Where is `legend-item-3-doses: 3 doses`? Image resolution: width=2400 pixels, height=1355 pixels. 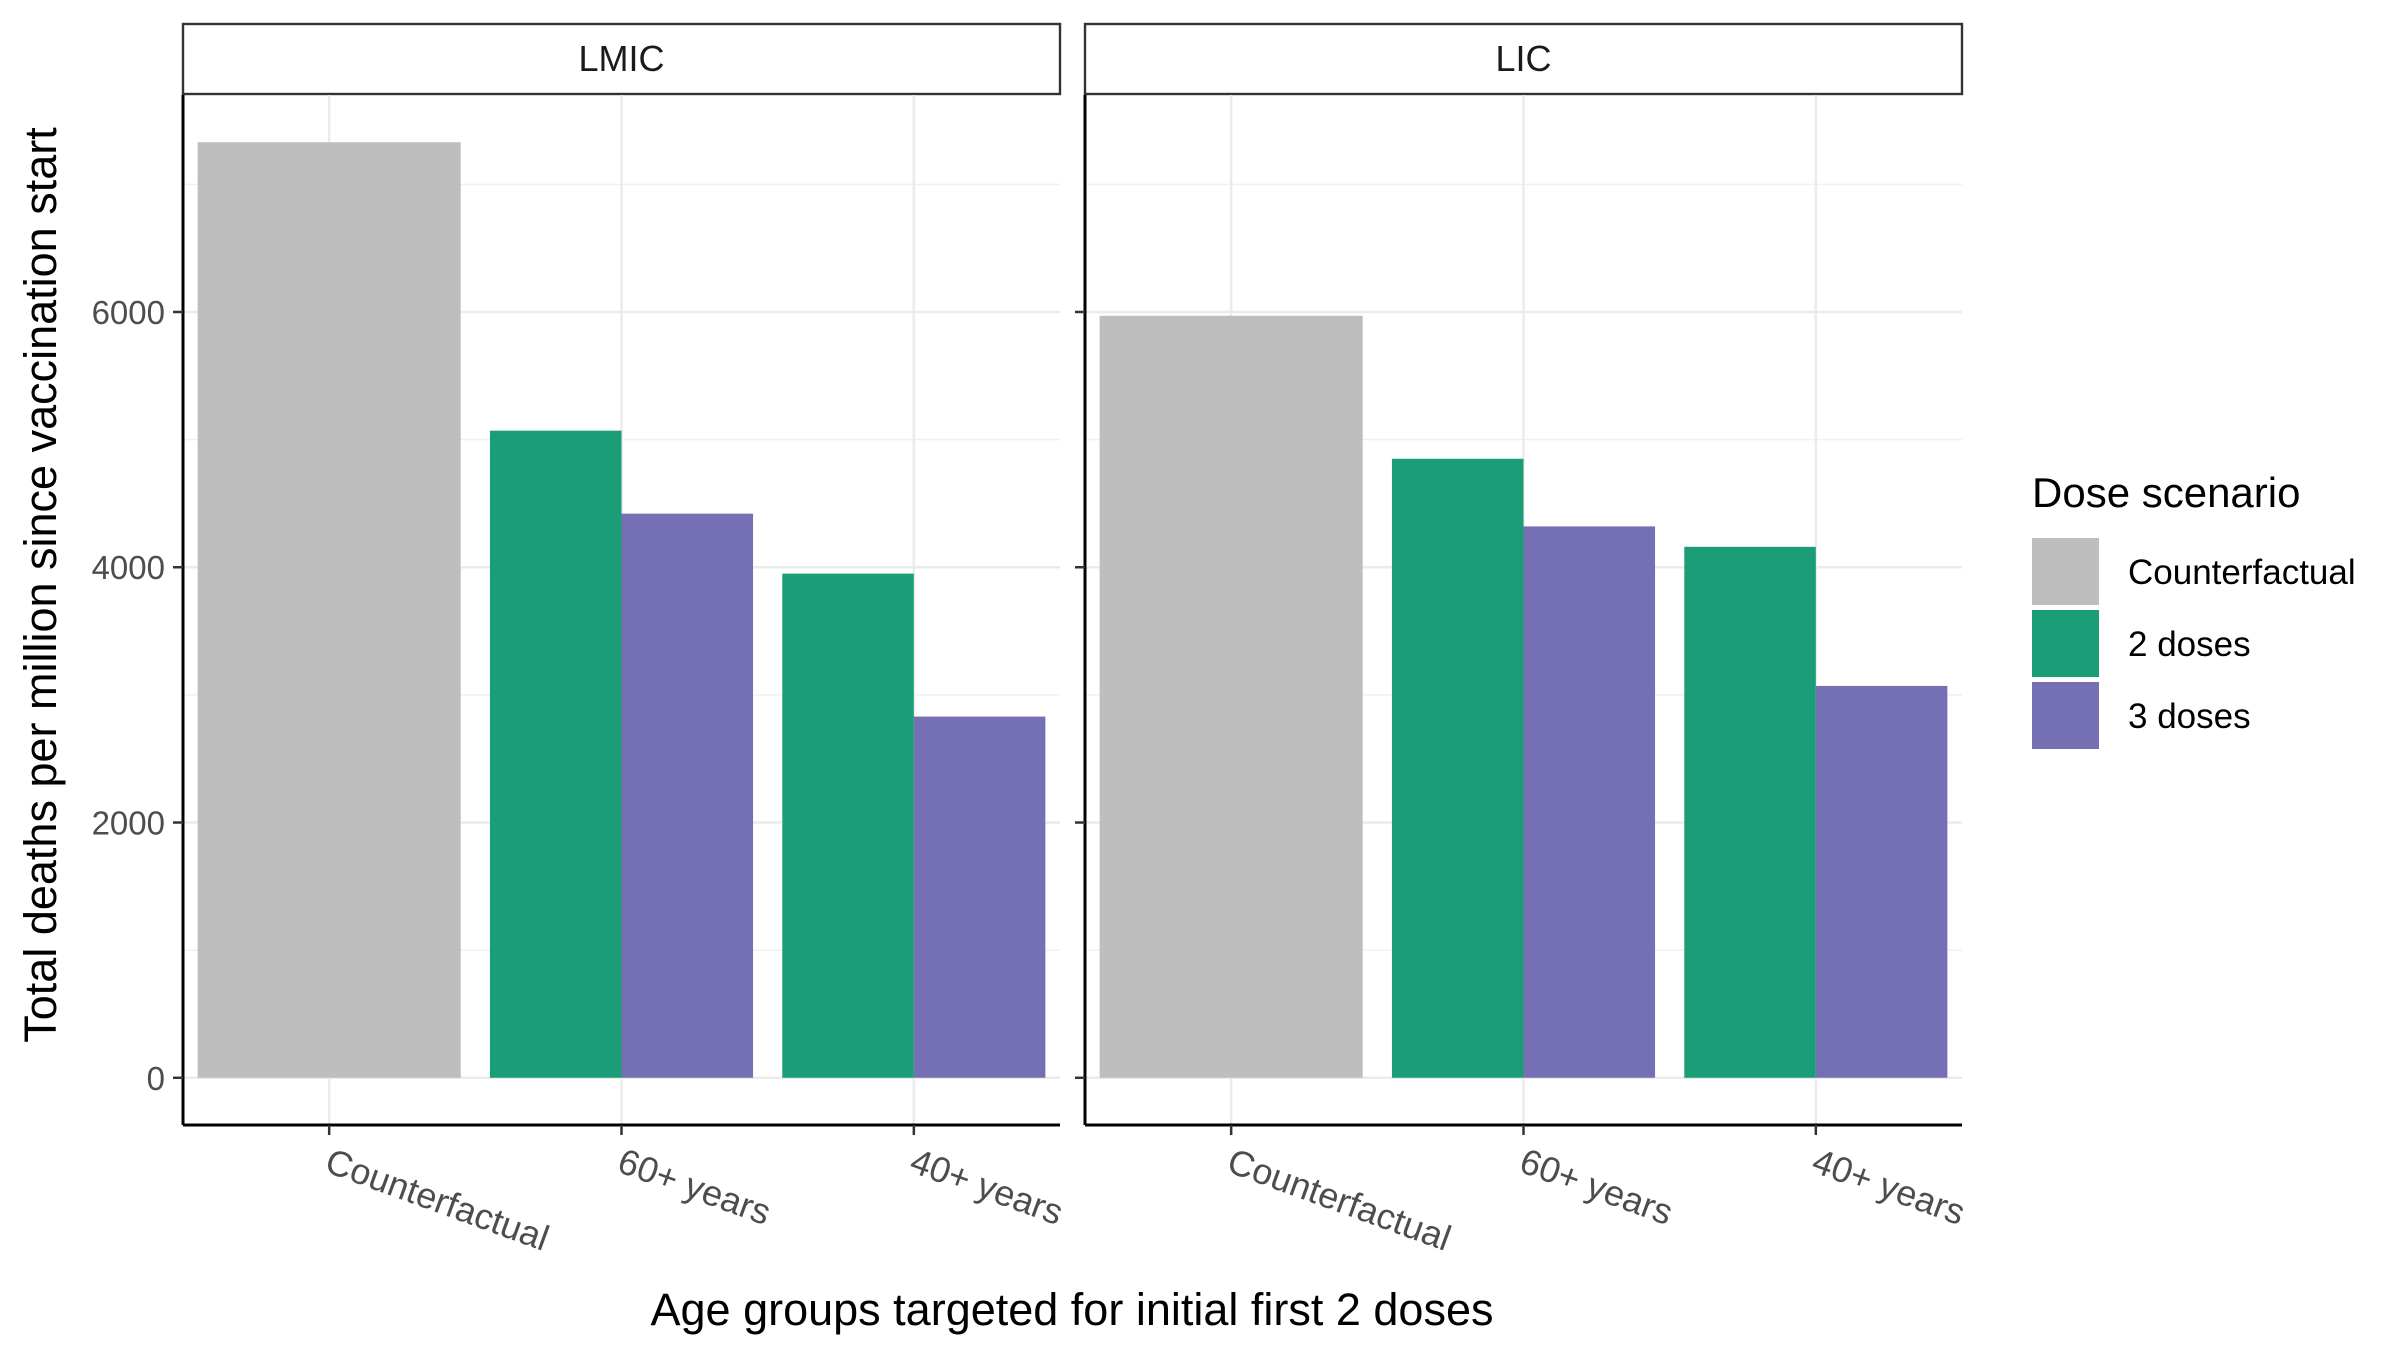 legend-item-3-doses: 3 doses is located at coordinates (2141, 715).